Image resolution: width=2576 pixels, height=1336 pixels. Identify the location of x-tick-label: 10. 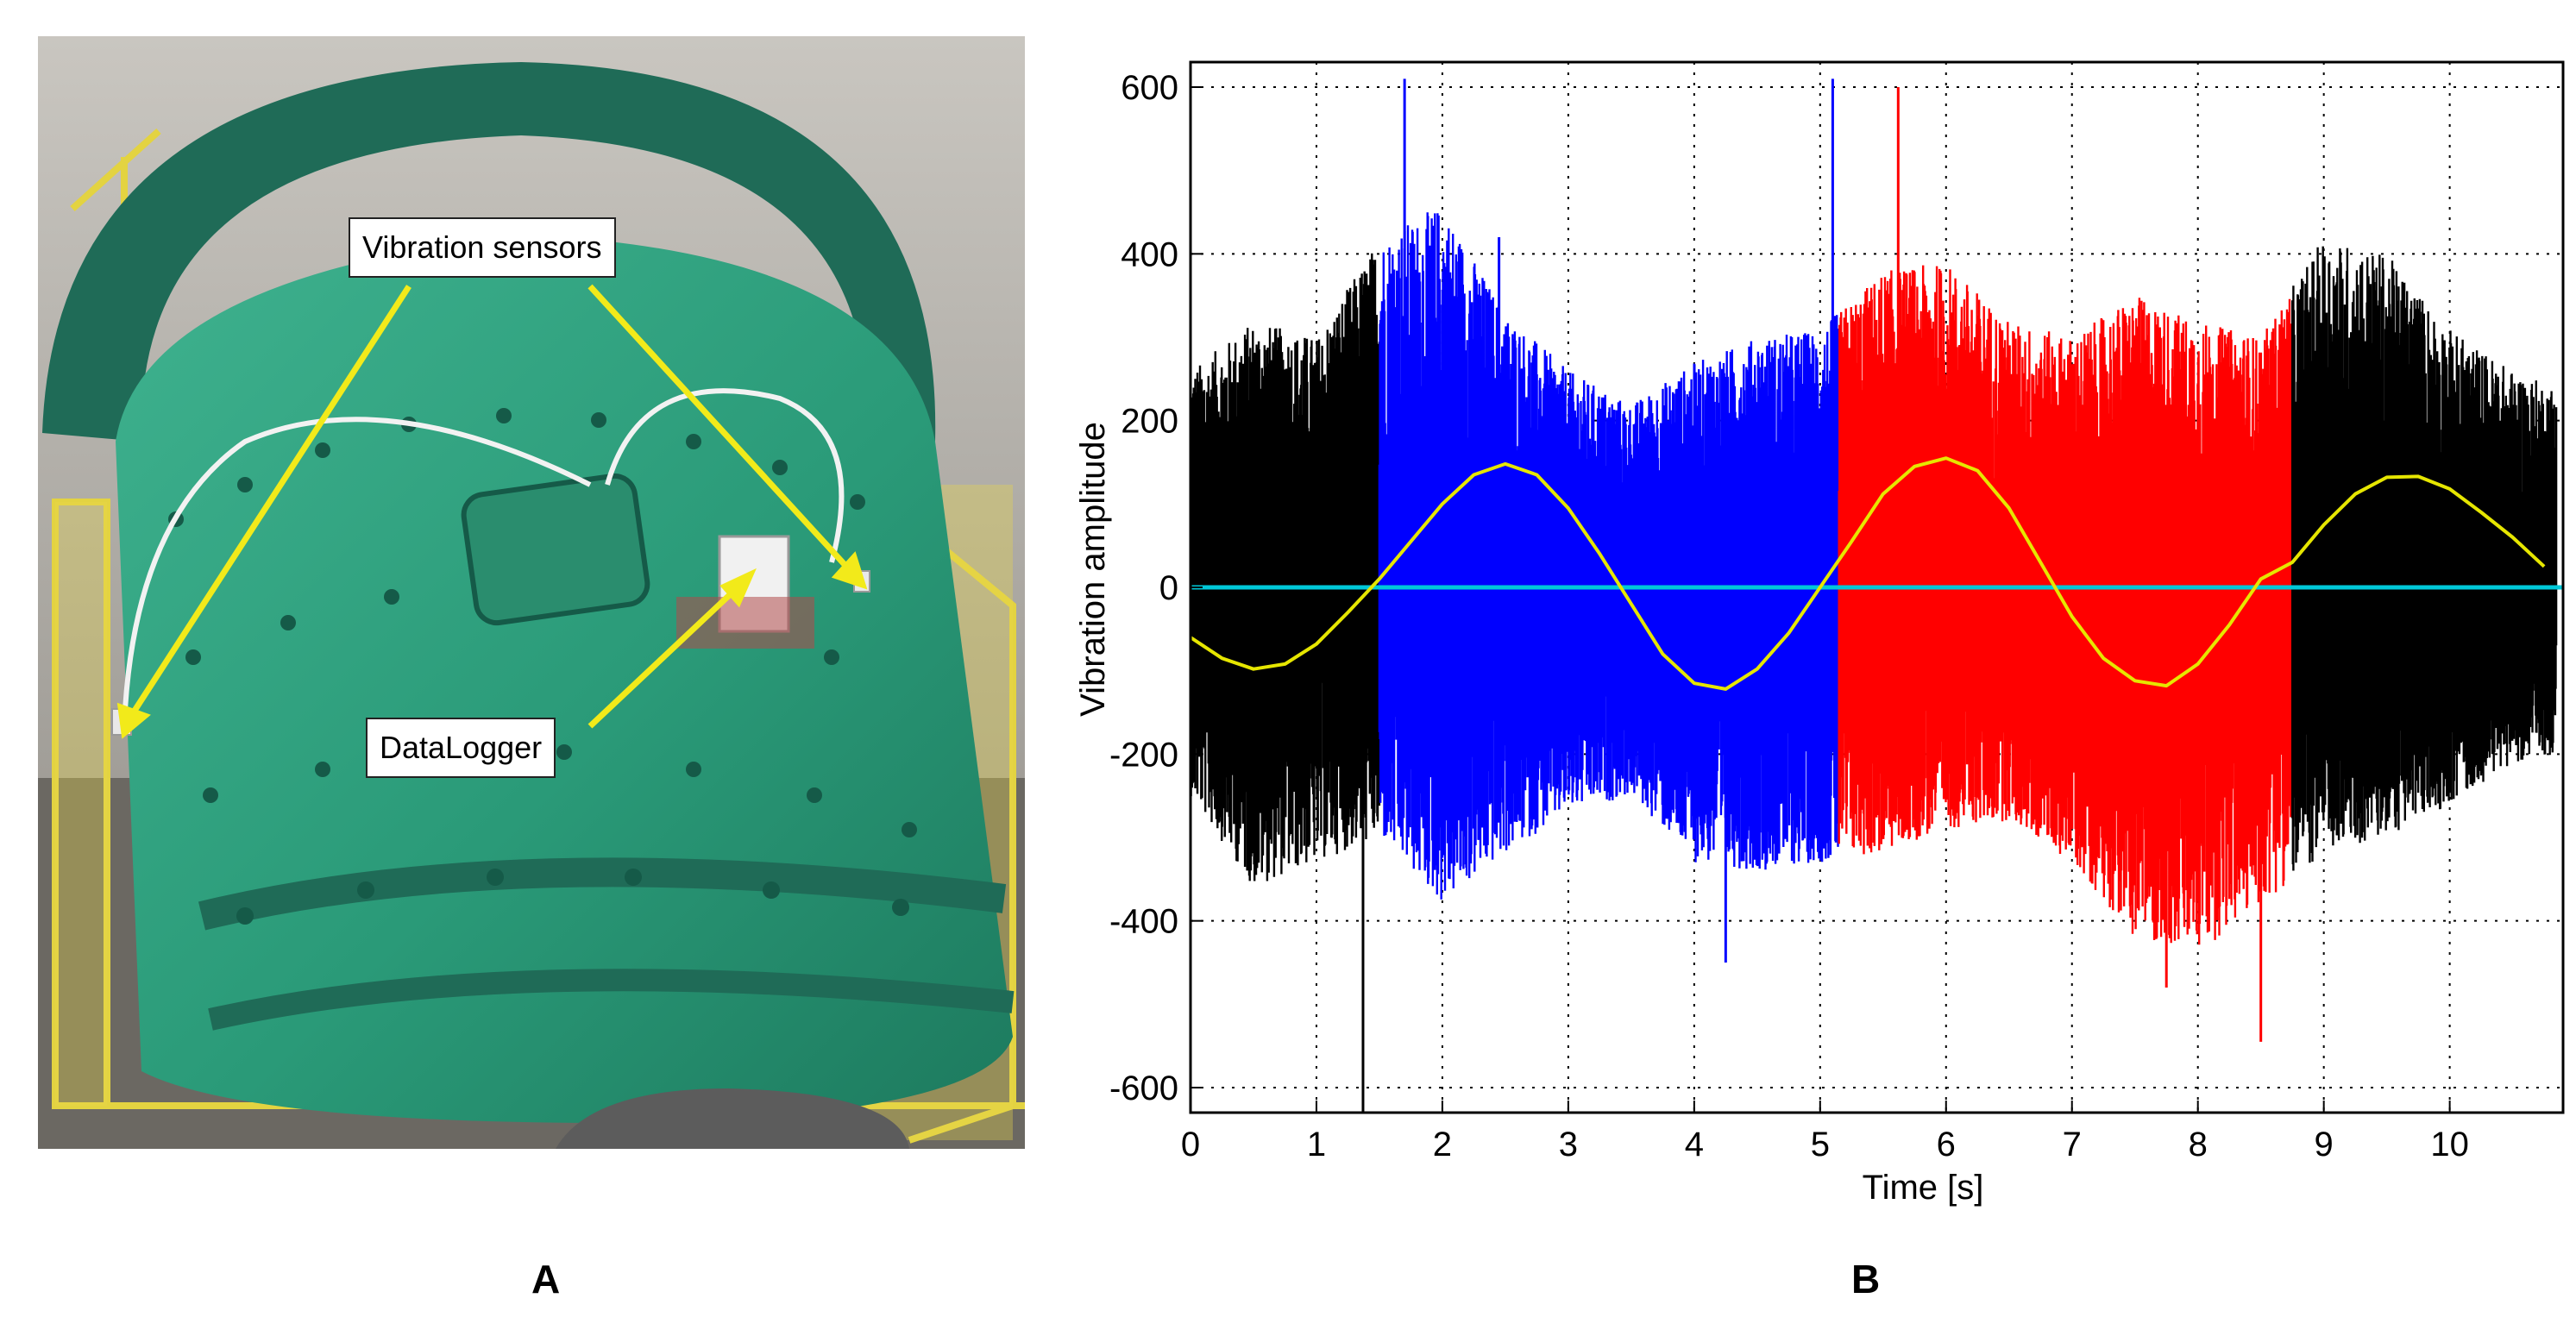
(2449, 1145).